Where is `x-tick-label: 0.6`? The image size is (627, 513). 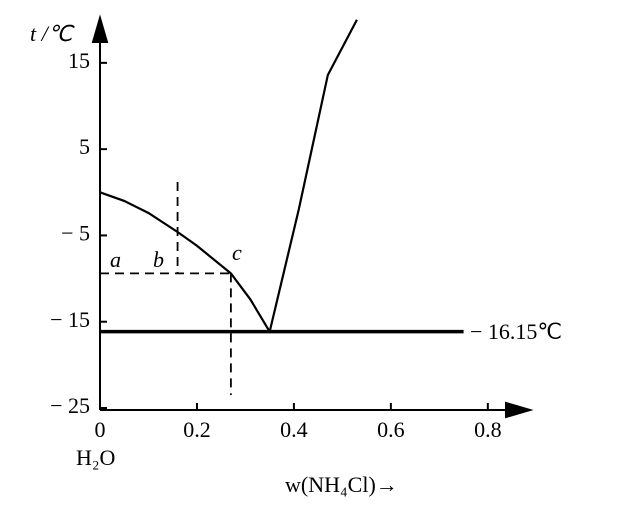
x-tick-label: 0.6 is located at coordinates (391, 429).